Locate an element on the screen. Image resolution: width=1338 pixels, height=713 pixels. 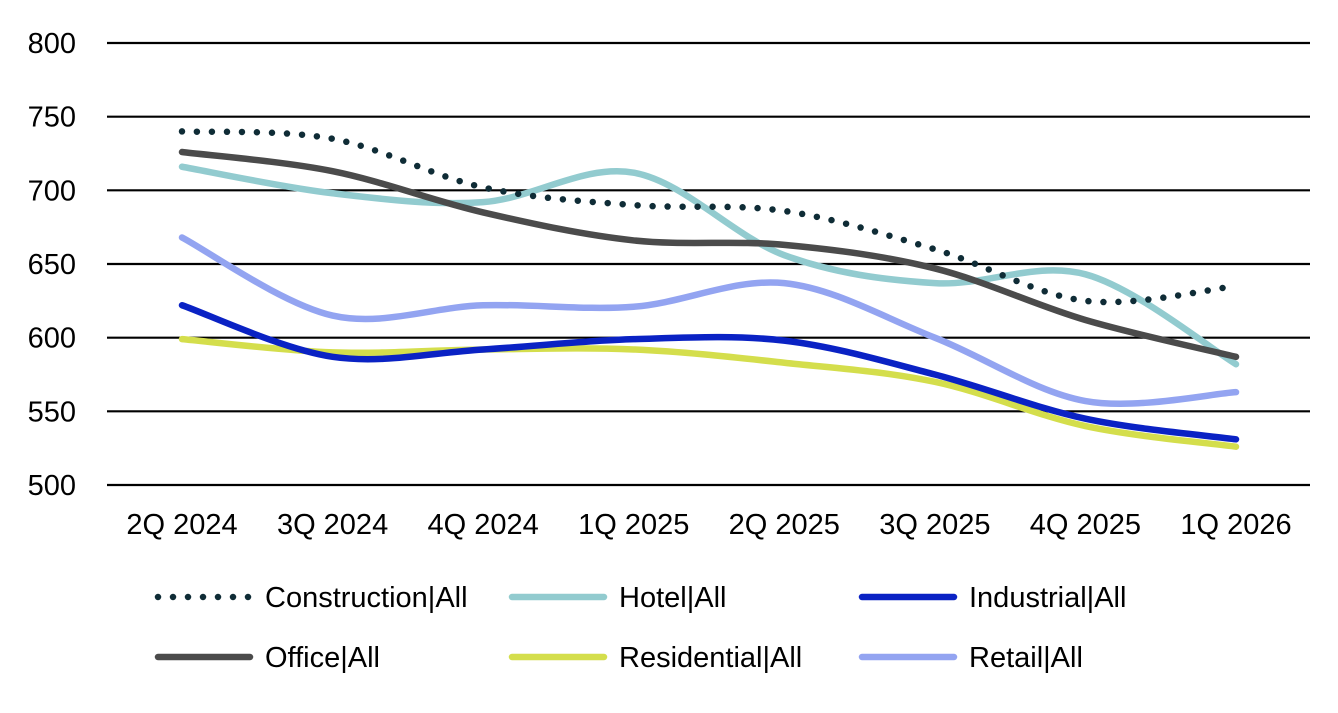
legend-label: Hotel|All is located at coordinates (672, 598).